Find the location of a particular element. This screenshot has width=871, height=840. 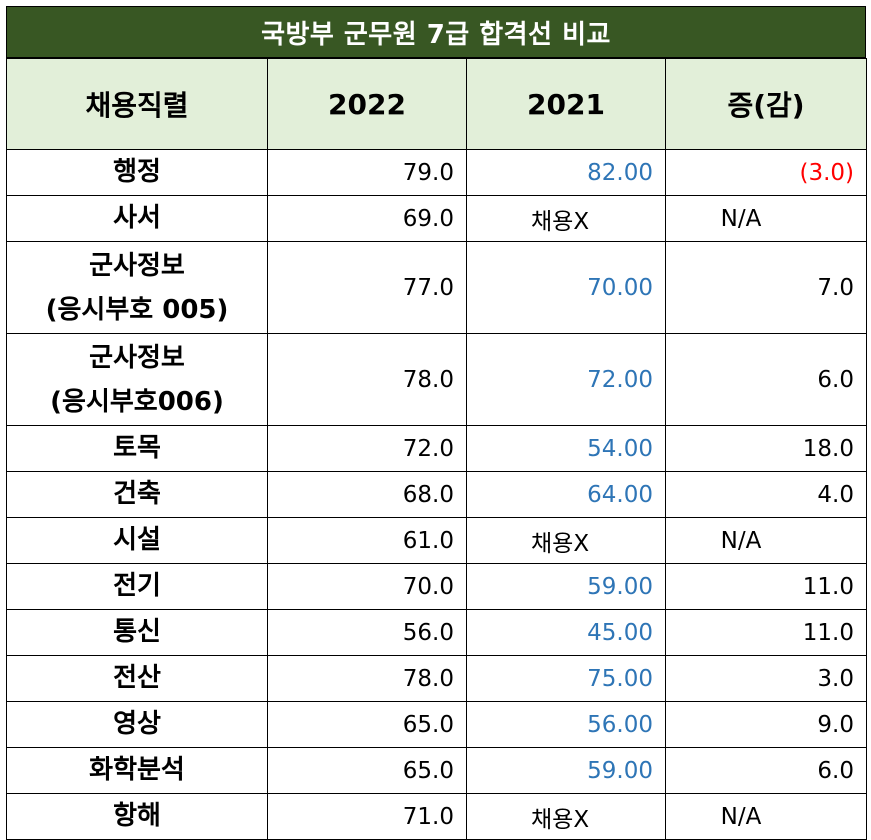

table-row: 토목 72.0 54.00 18.0 is located at coordinates (436, 448).